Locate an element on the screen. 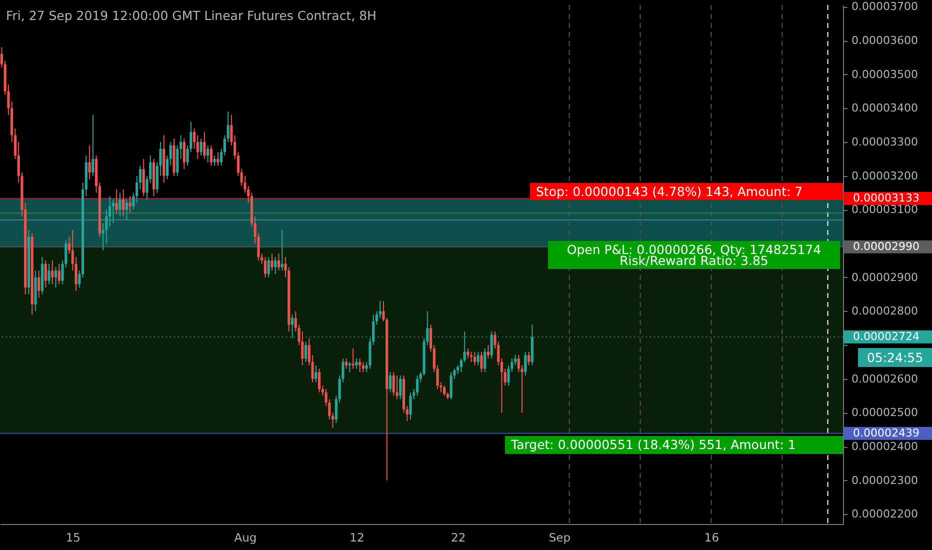 The height and width of the screenshot is (550, 932). y-tick-label: 0.00002900 is located at coordinates (885, 277).